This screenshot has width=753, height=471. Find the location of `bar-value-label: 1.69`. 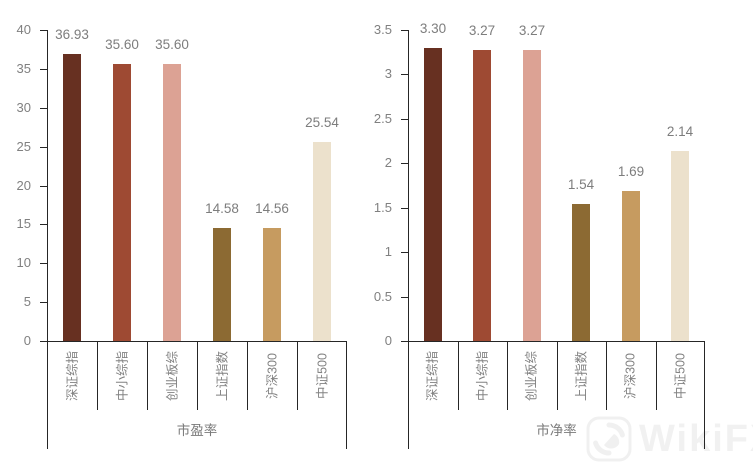

bar-value-label: 1.69 is located at coordinates (631, 171).